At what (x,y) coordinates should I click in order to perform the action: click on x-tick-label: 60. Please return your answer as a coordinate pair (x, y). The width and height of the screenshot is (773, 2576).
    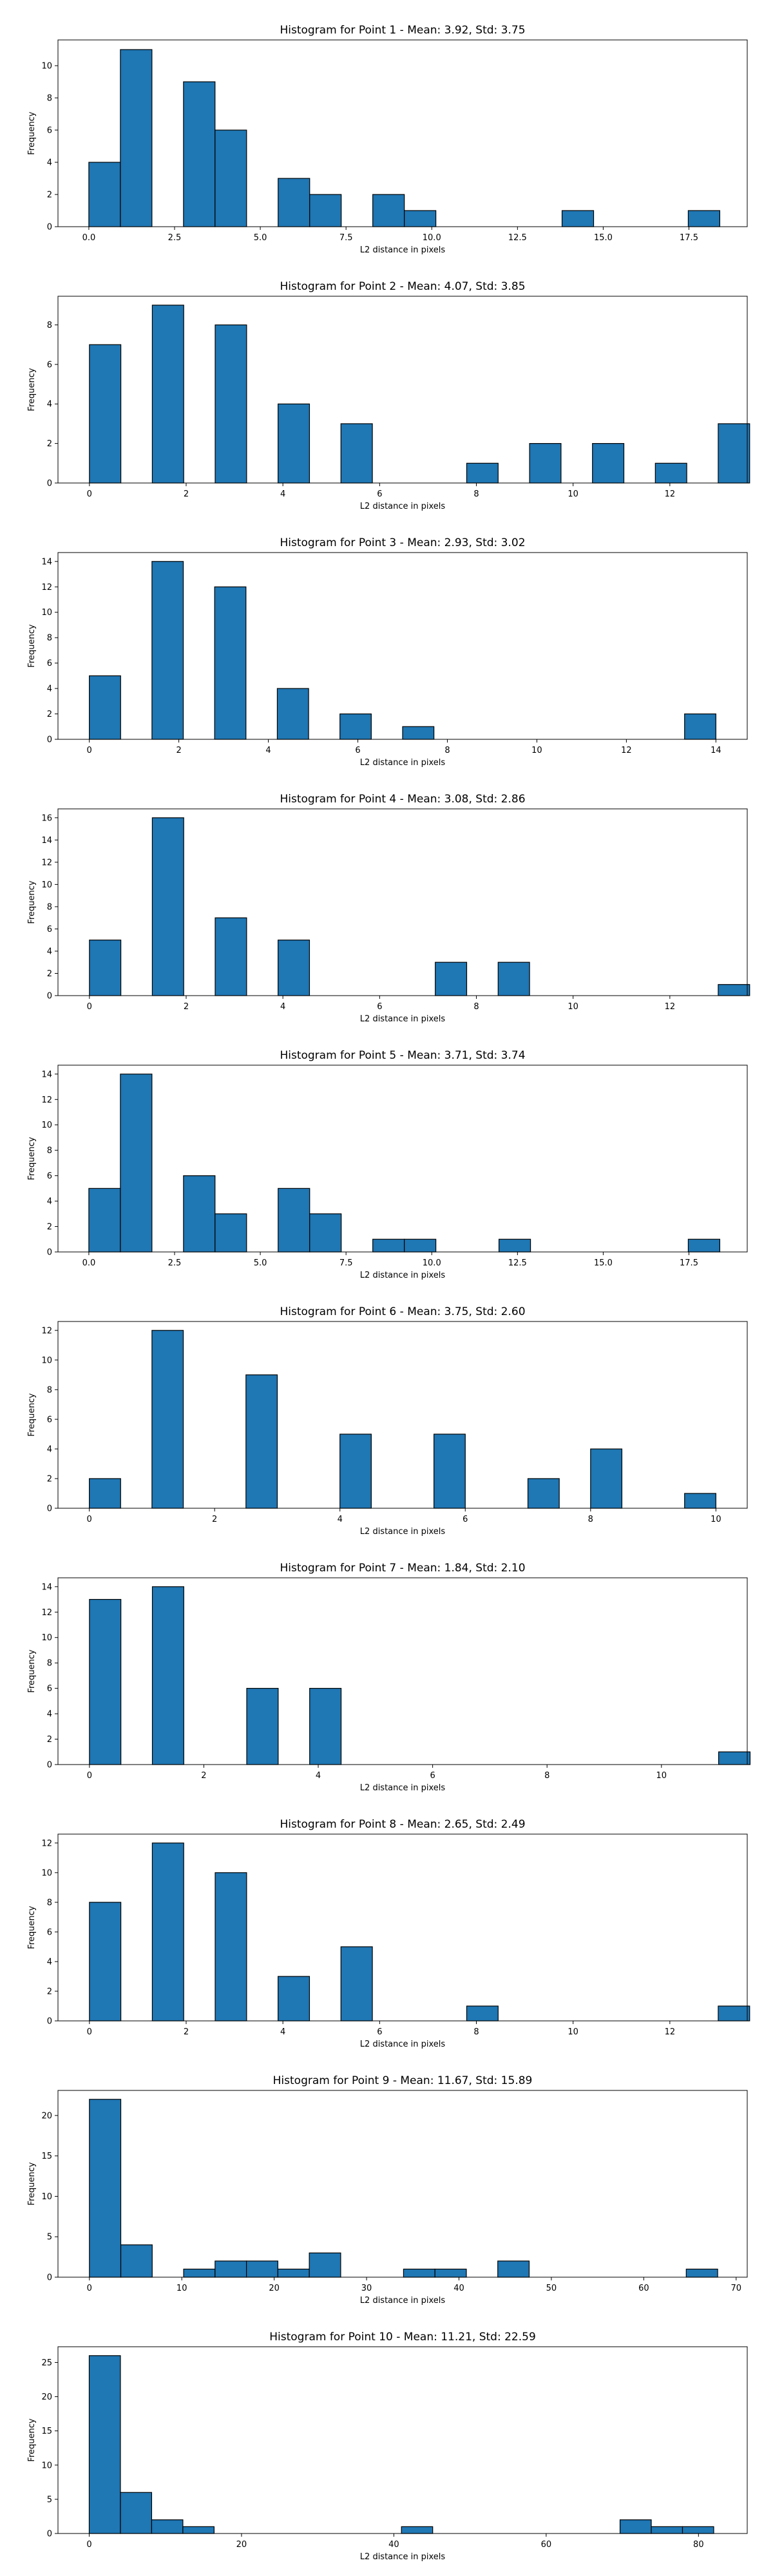
    Looking at the image, I should click on (546, 2545).